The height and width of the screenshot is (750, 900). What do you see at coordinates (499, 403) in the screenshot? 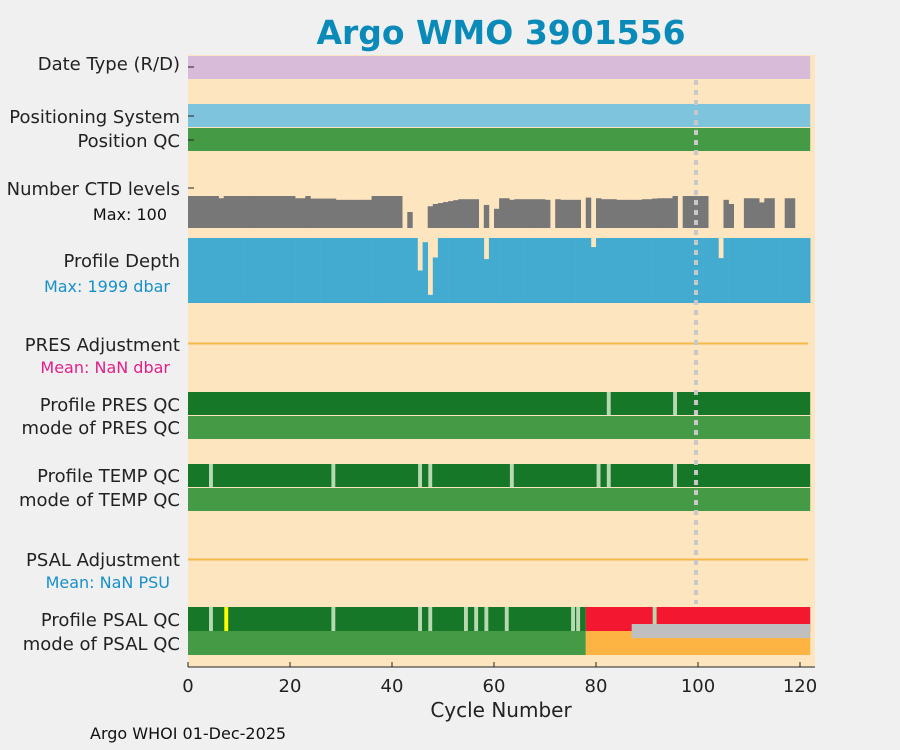
I see `profile-pres-qc-bar` at bounding box center [499, 403].